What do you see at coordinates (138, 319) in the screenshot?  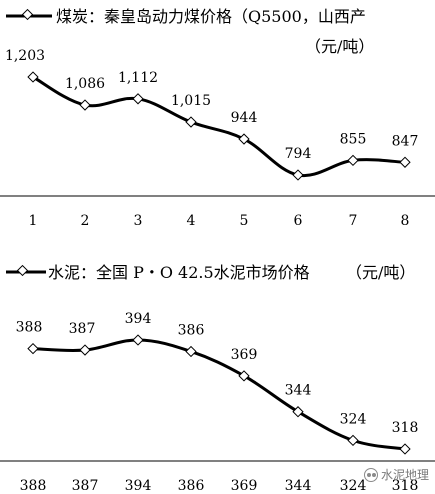 I see `cement-data-label-3: 394` at bounding box center [138, 319].